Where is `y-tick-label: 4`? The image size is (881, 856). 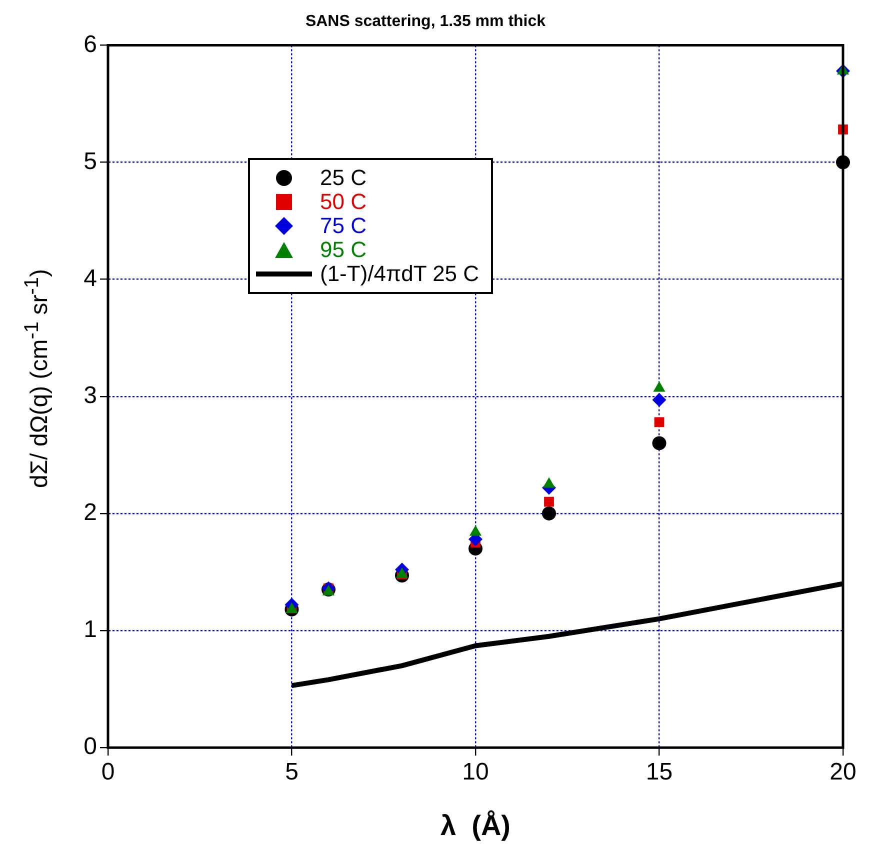 y-tick-label: 4 is located at coordinates (90, 278).